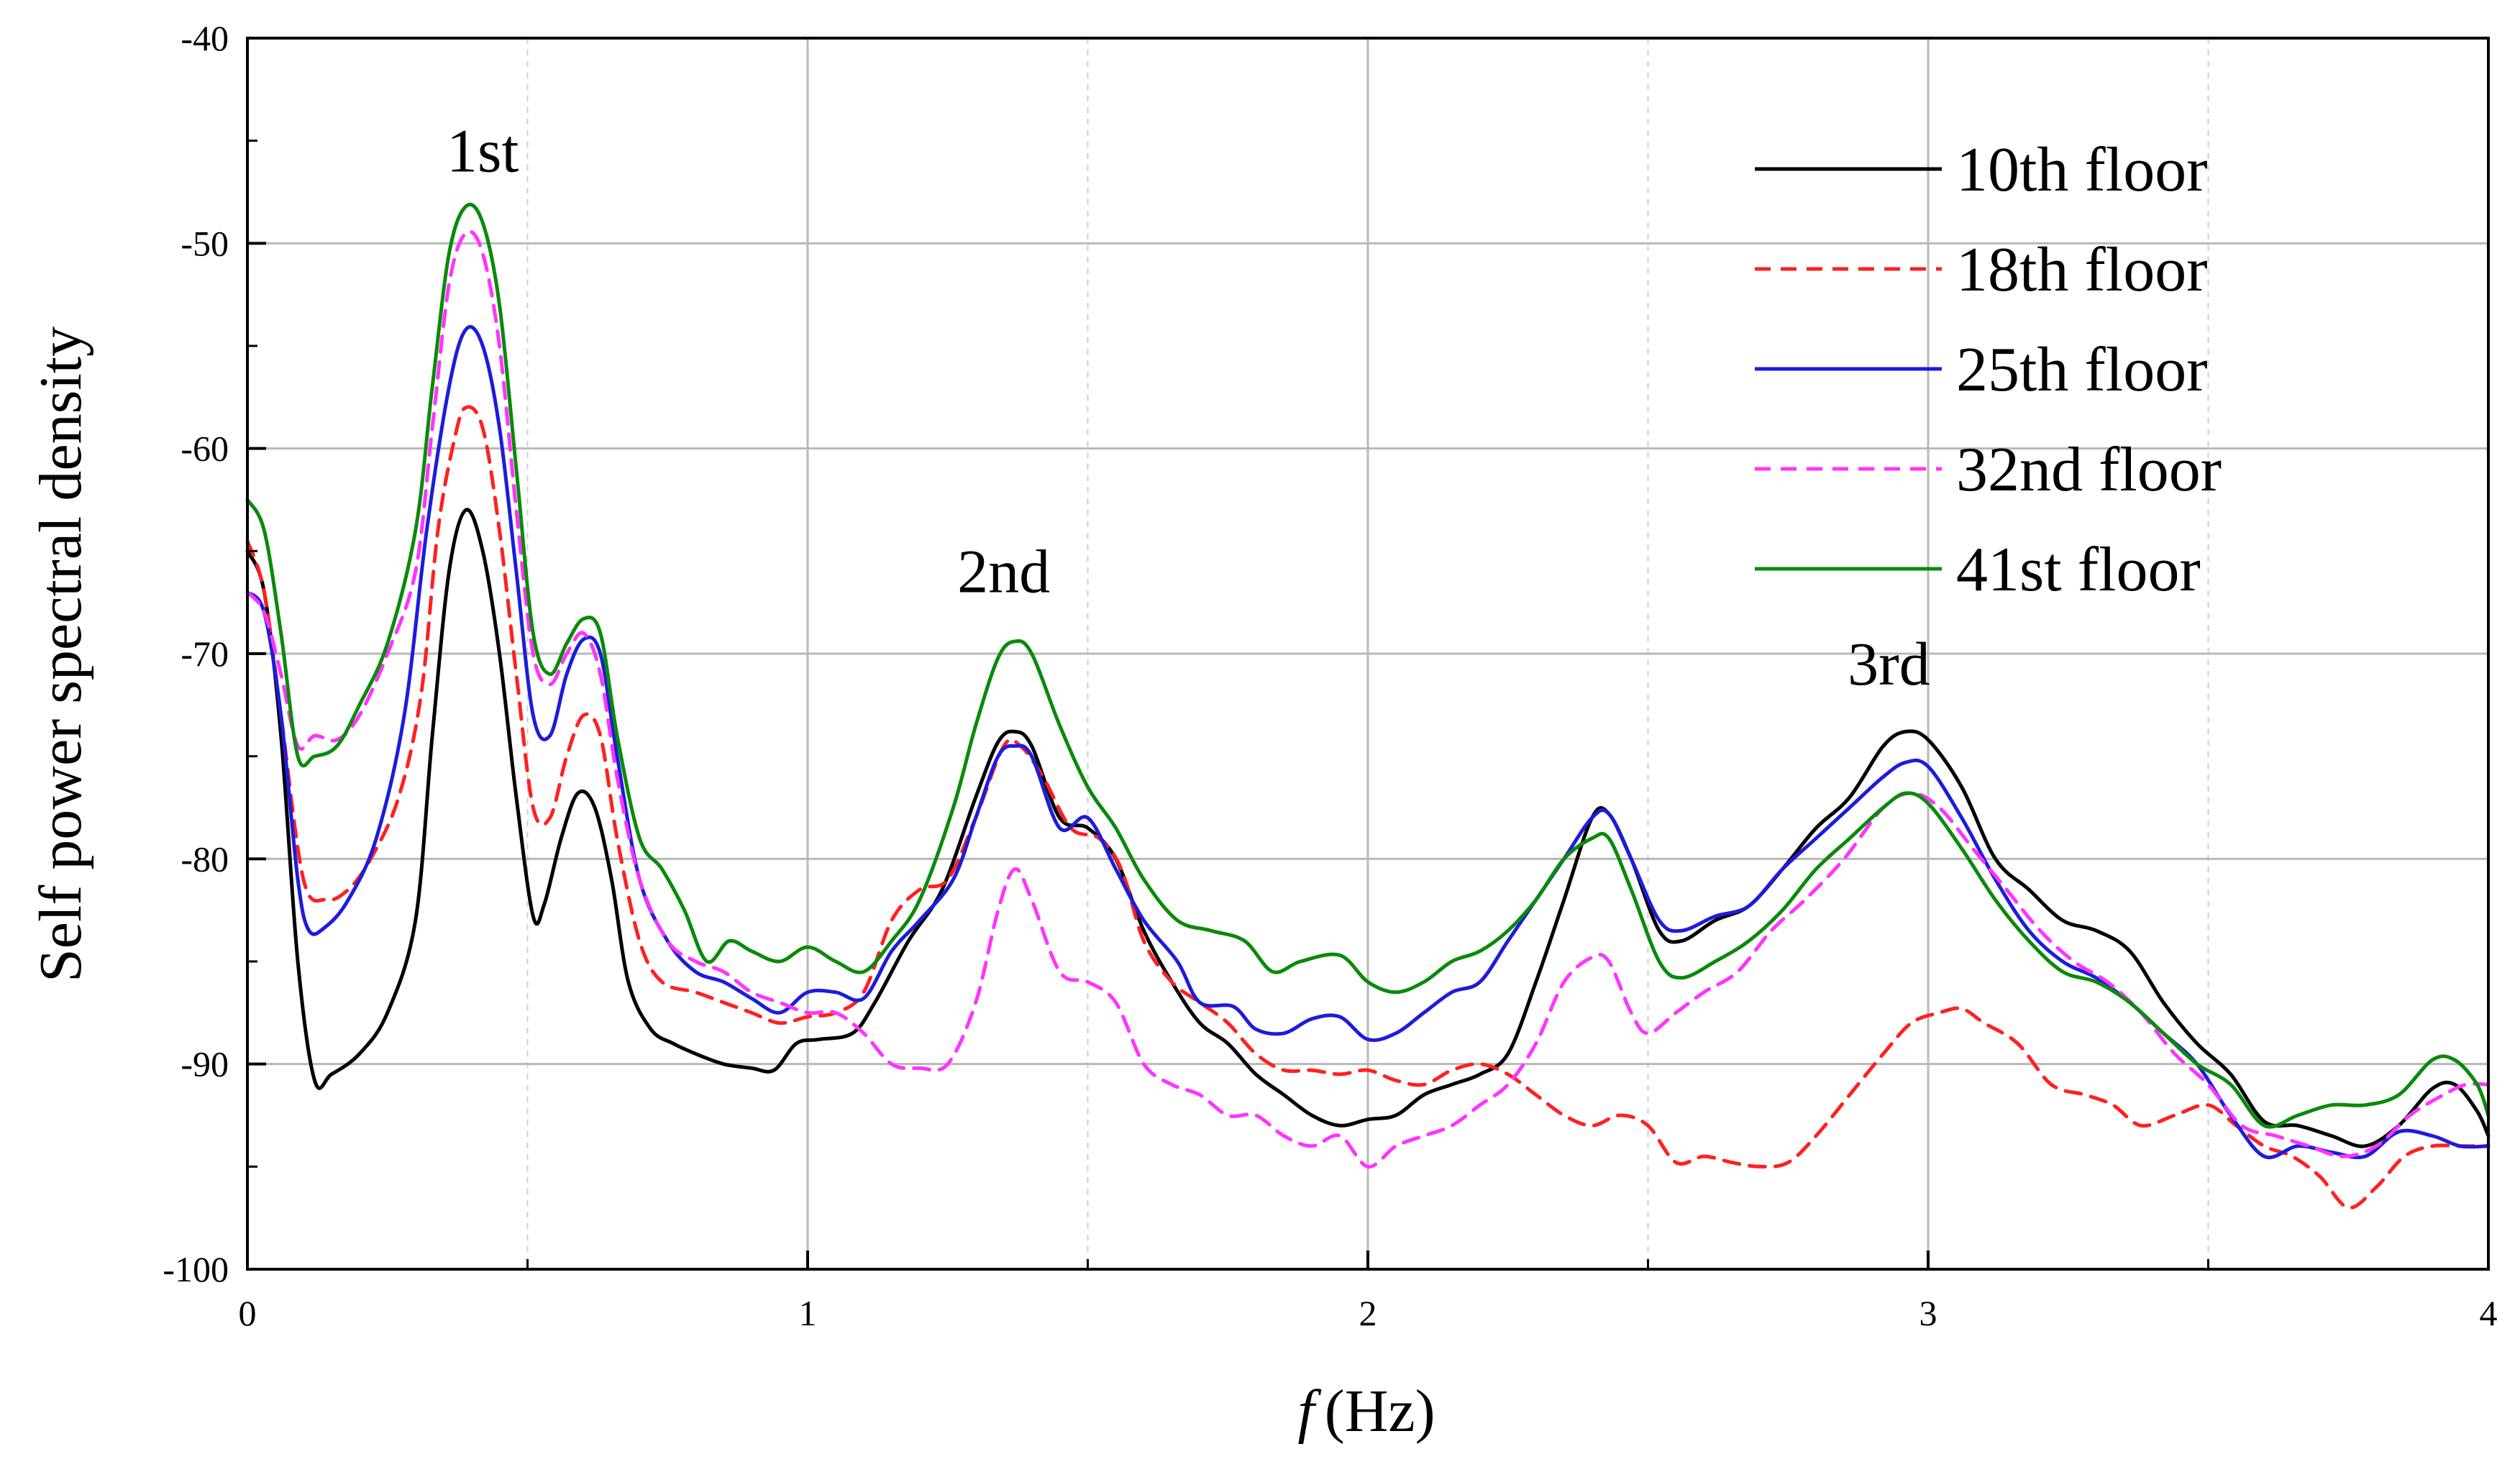  What do you see at coordinates (1380, 1411) in the screenshot?
I see `x-axis-title-unit: (Hz)` at bounding box center [1380, 1411].